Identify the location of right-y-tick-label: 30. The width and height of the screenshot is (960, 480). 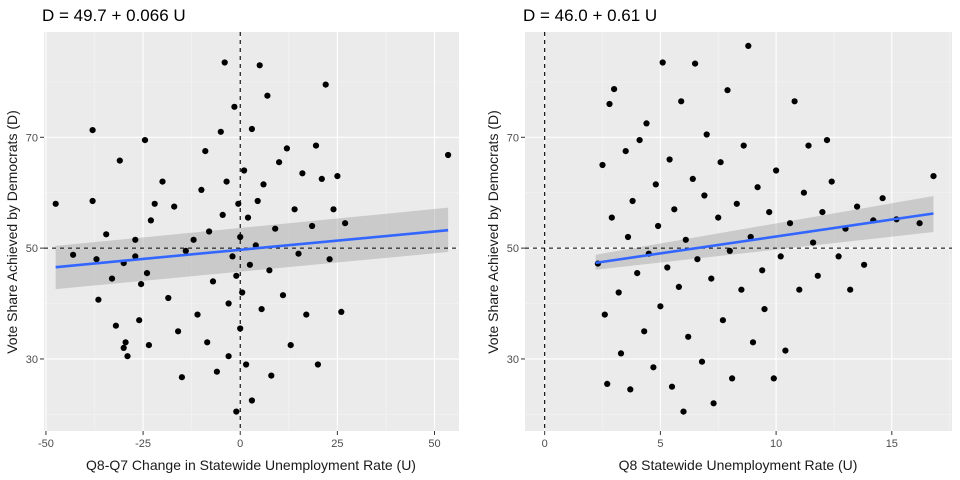
(513, 360).